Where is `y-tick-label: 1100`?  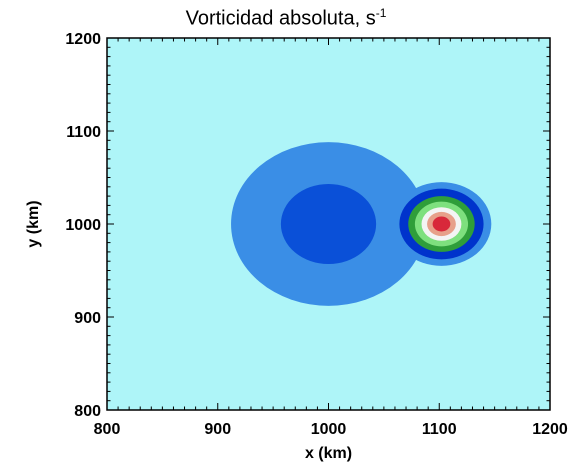 y-tick-label: 1100 is located at coordinates (83, 132).